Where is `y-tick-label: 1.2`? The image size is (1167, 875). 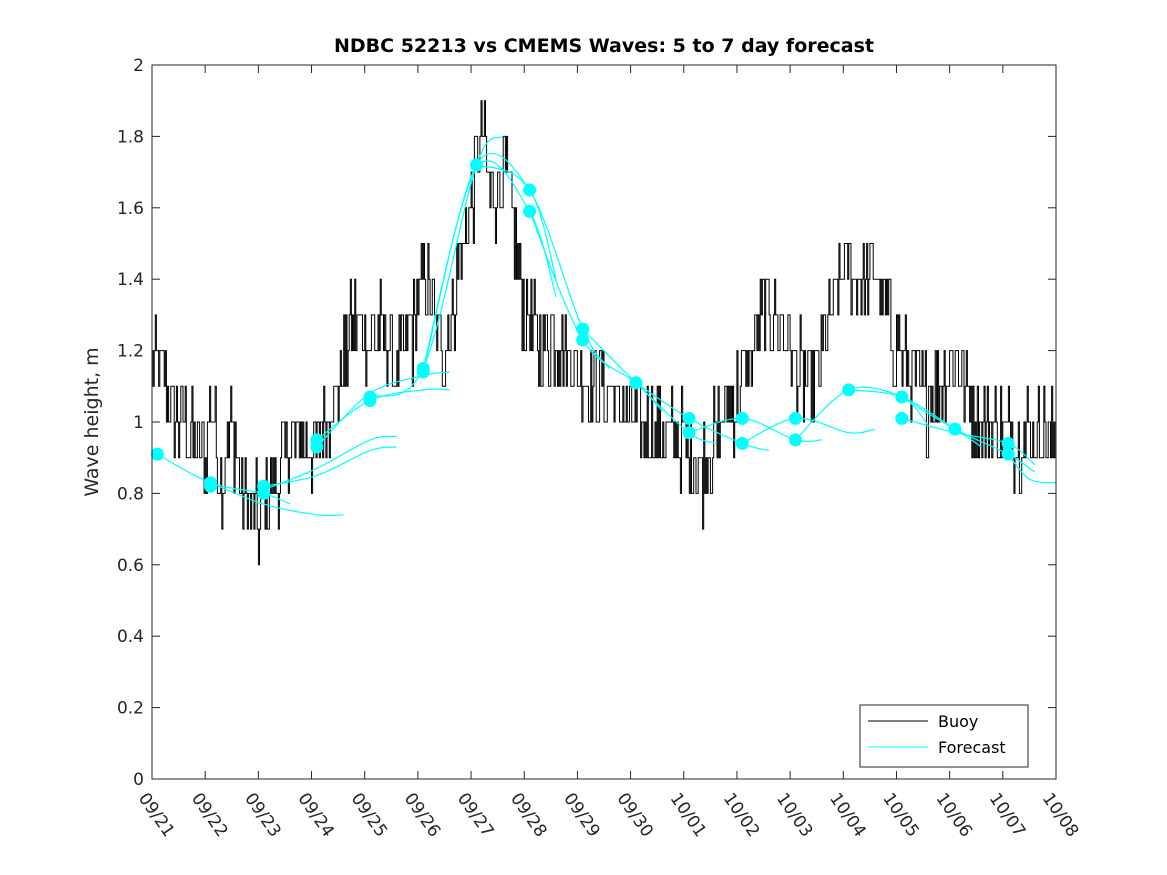 y-tick-label: 1.2 is located at coordinates (130, 352).